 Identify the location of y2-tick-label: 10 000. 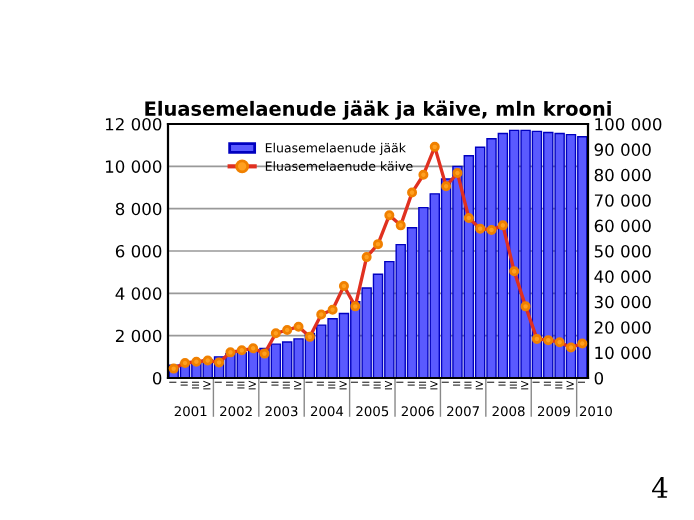
(623, 353).